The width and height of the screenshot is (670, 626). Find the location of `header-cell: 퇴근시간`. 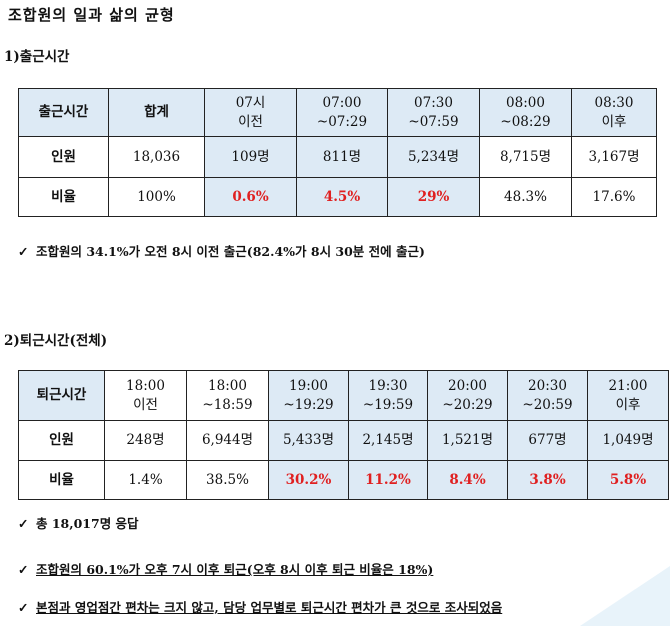

header-cell: 퇴근시간 is located at coordinates (61, 395).